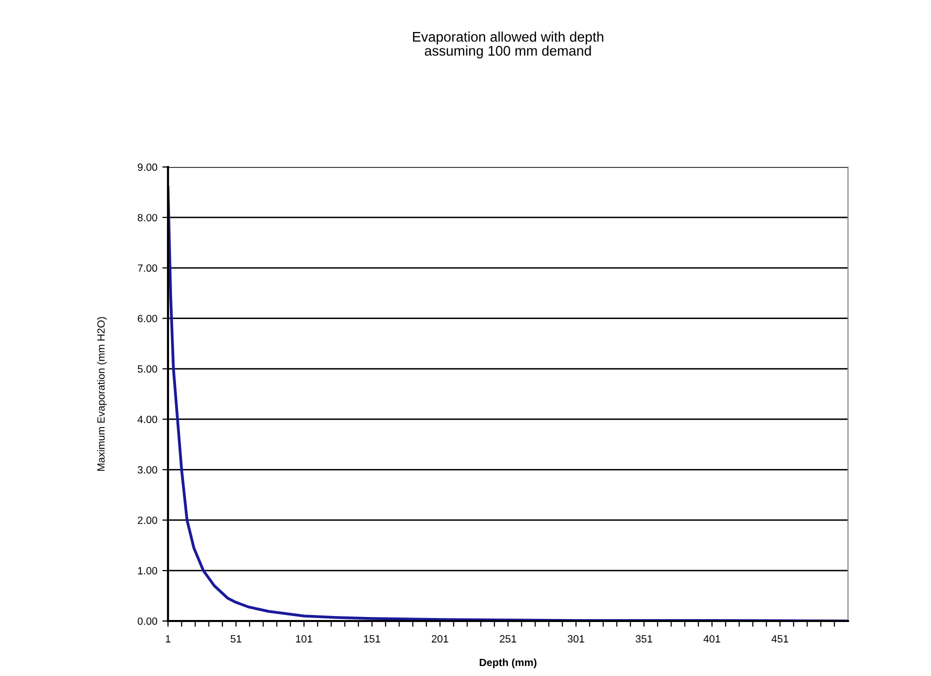  Describe the element at coordinates (440, 639) in the screenshot. I see `x-tick-label: 201` at that location.